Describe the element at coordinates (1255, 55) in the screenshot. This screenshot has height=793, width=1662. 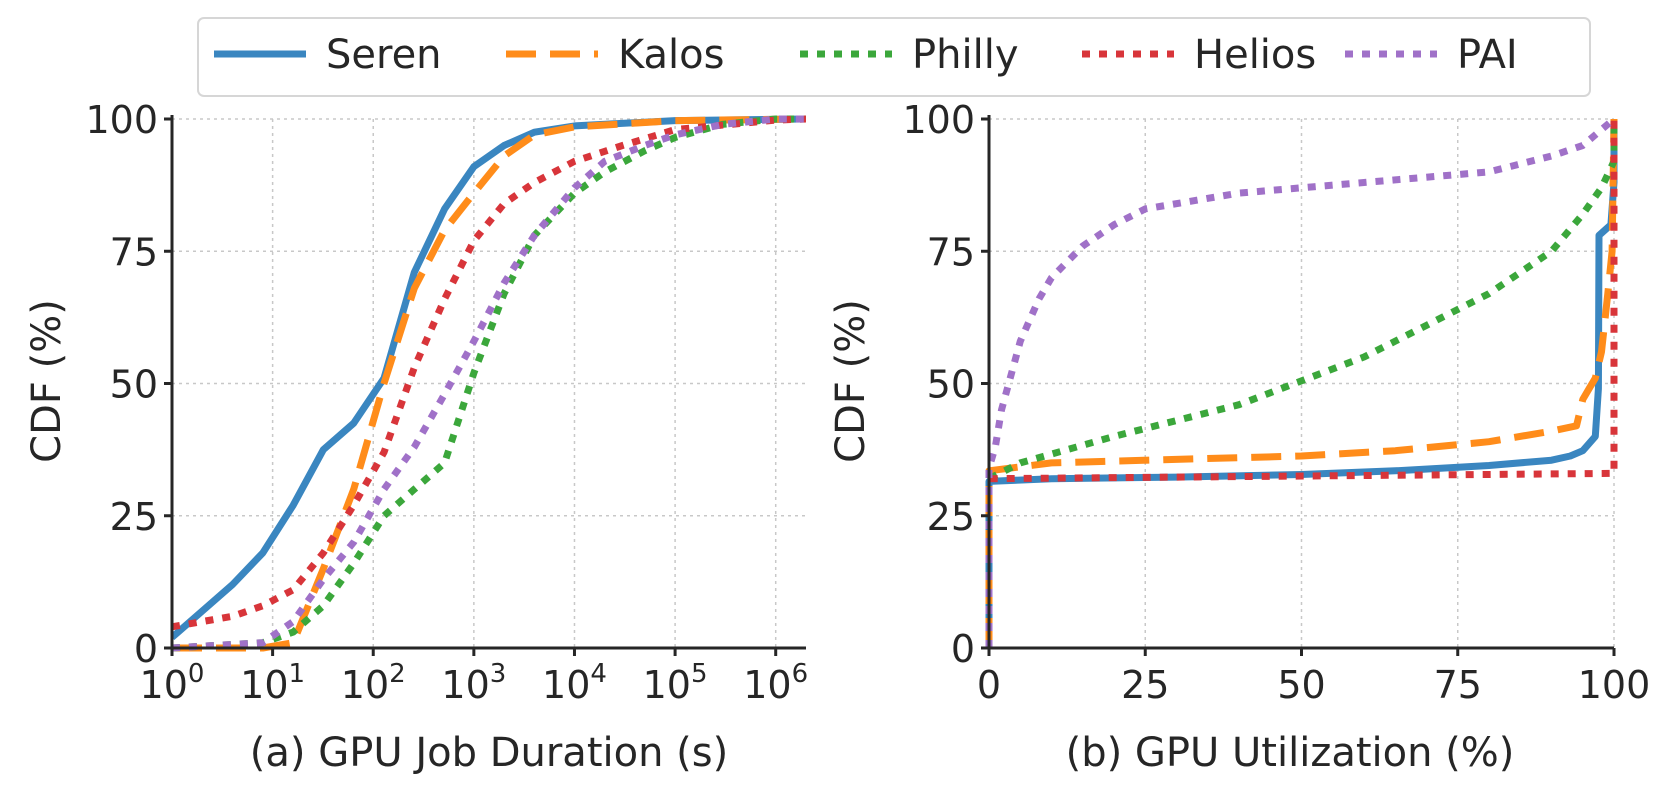
I see `legend-label: Helios` at that location.